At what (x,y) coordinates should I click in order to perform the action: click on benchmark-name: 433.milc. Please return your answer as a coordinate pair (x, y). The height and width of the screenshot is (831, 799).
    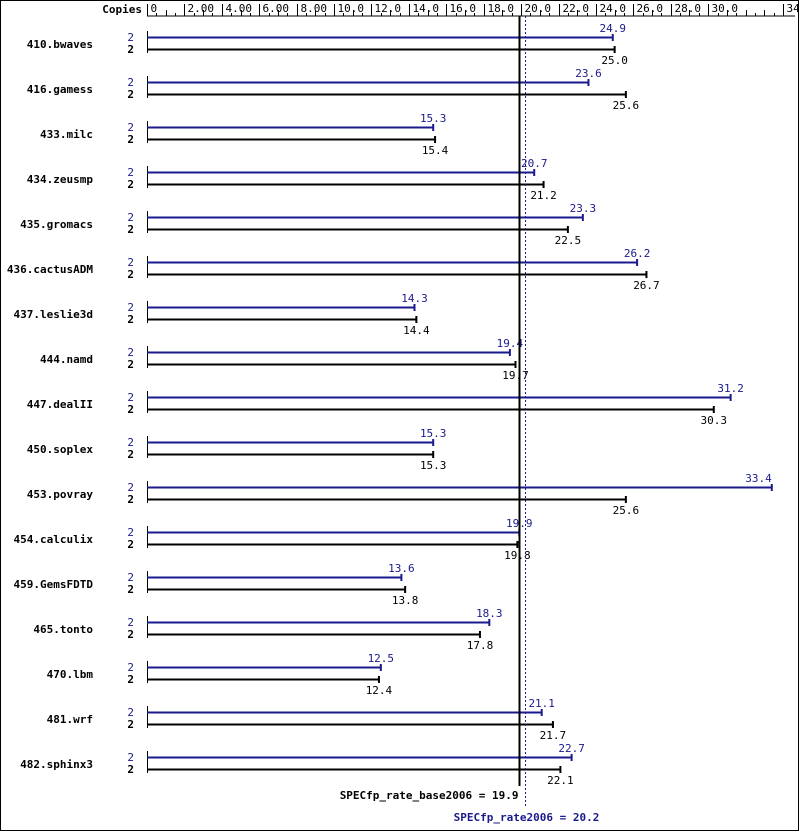
    Looking at the image, I should click on (66, 134).